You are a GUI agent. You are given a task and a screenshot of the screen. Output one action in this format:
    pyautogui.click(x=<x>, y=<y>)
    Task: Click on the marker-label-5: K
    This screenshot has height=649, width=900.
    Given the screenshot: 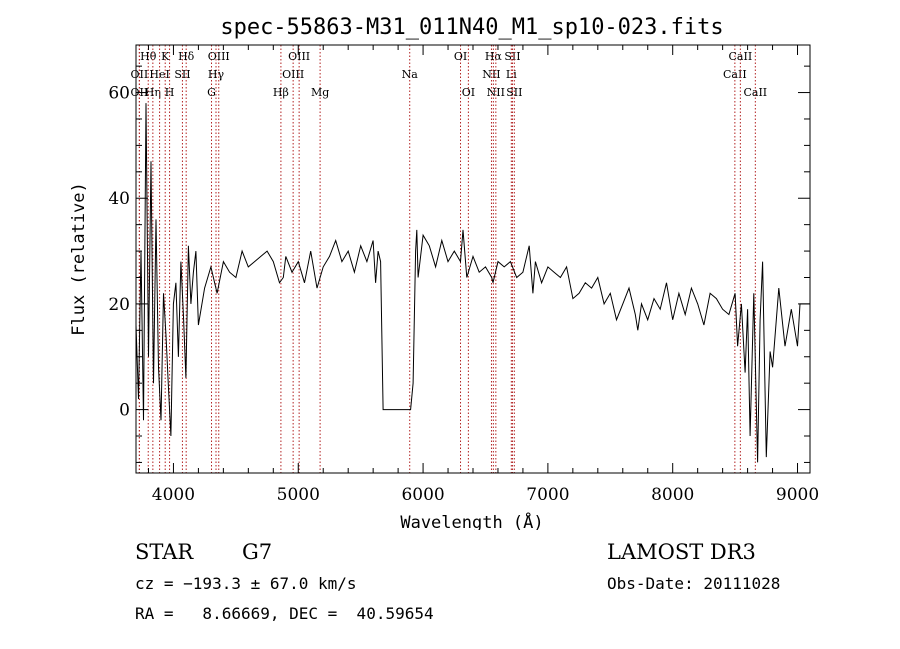 What is the action you would take?
    pyautogui.click(x=165, y=56)
    